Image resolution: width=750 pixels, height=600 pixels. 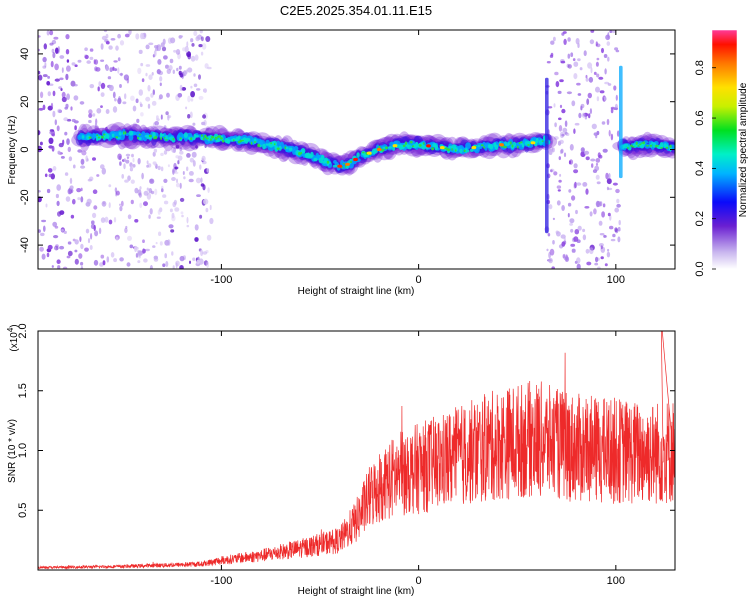 I want to click on colorbar-gradient, so click(x=724, y=149).